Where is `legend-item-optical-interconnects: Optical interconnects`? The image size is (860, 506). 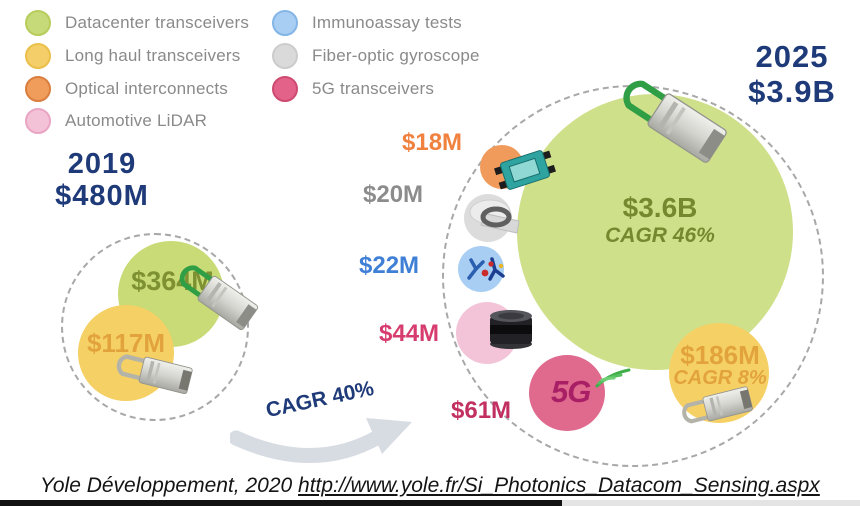 legend-item-optical-interconnects: Optical interconnects is located at coordinates (126, 89).